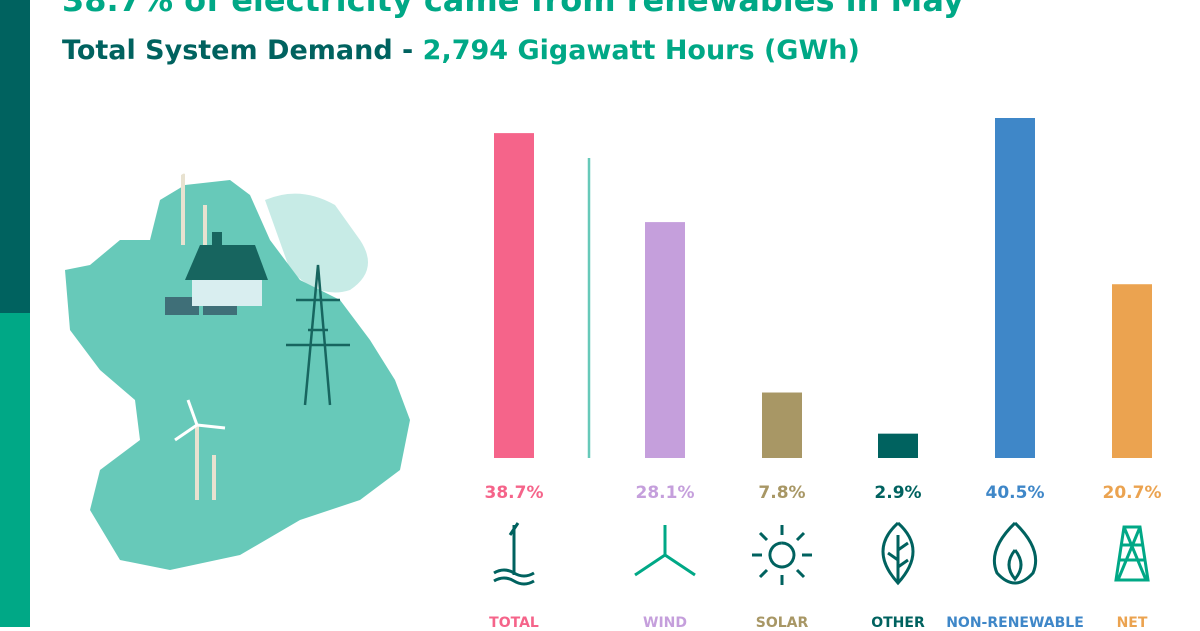  What do you see at coordinates (898, 621) in the screenshot?
I see `category-label: OTHER` at bounding box center [898, 621].